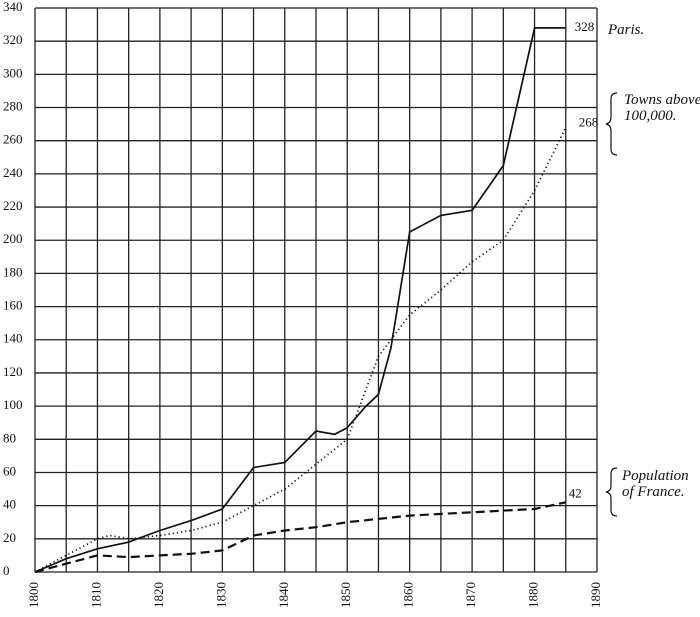 Image resolution: width=700 pixels, height=617 pixels. What do you see at coordinates (626, 30) in the screenshot?
I see `legend-label: Paris.` at bounding box center [626, 30].